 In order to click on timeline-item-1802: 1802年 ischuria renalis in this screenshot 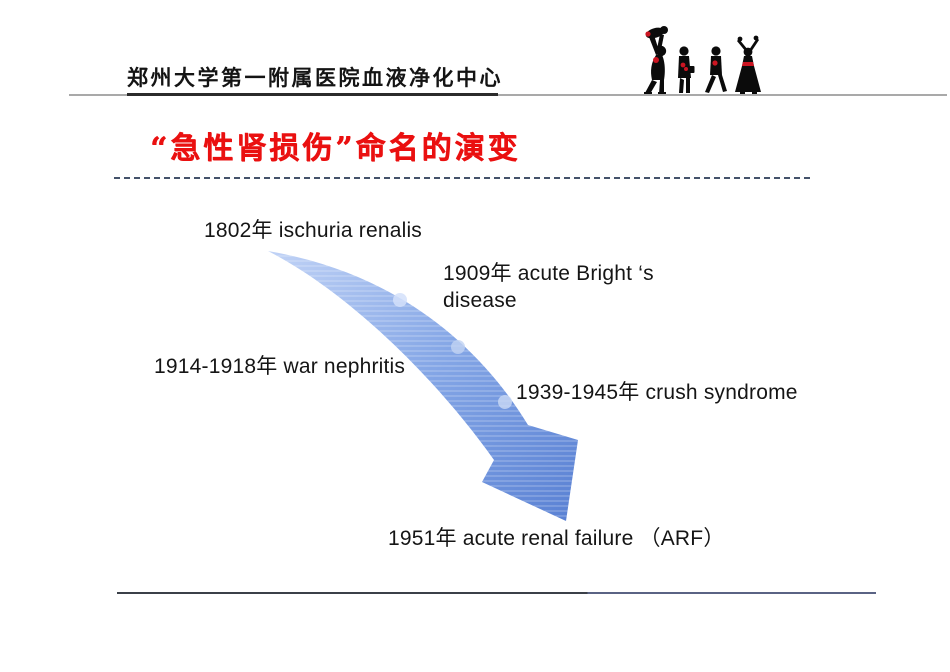, I will do `click(313, 230)`.